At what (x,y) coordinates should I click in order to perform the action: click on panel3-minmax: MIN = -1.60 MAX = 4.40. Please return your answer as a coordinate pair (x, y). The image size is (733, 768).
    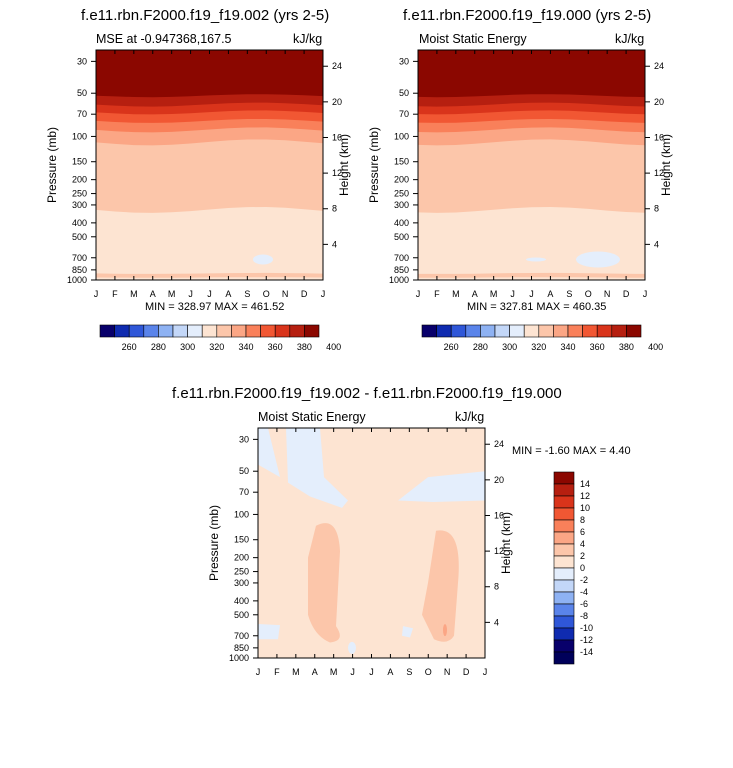
    Looking at the image, I should click on (571, 451).